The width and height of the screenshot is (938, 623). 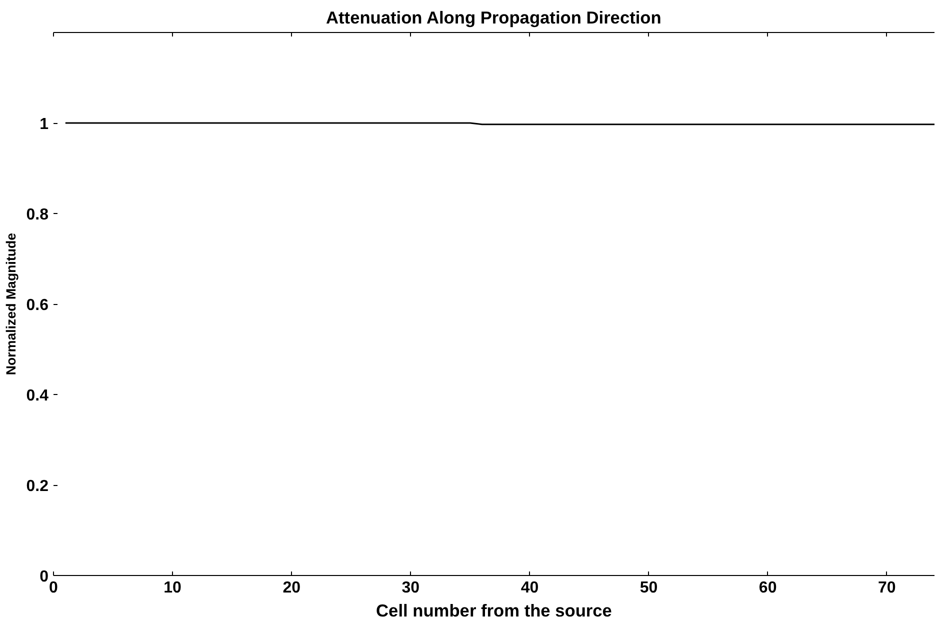 What do you see at coordinates (37, 396) in the screenshot?
I see `y-tick-label: 0.4` at bounding box center [37, 396].